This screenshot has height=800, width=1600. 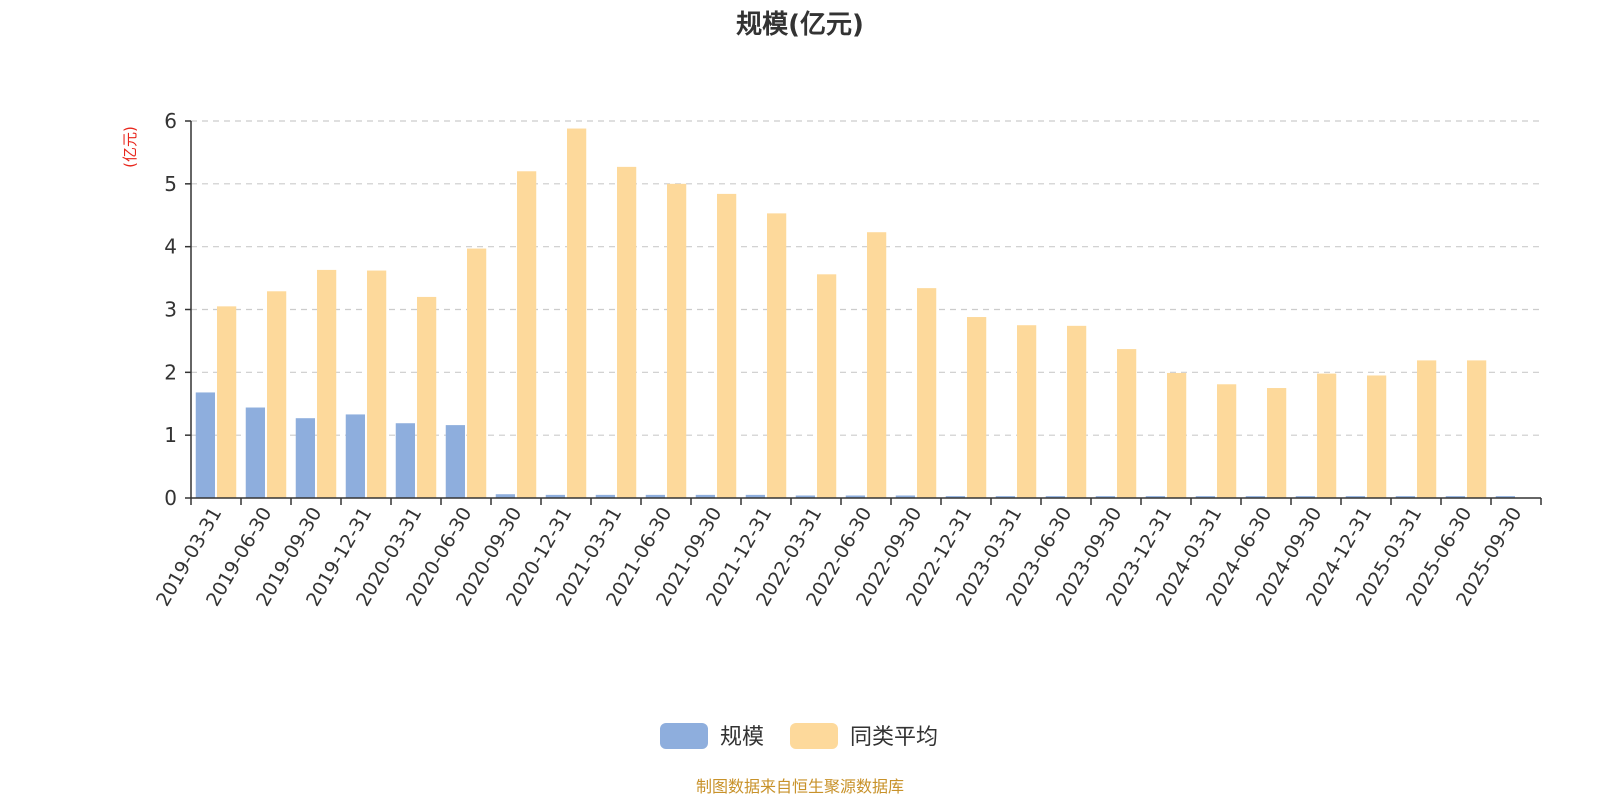 What do you see at coordinates (684, 736) in the screenshot?
I see `legend-swatch-scale` at bounding box center [684, 736].